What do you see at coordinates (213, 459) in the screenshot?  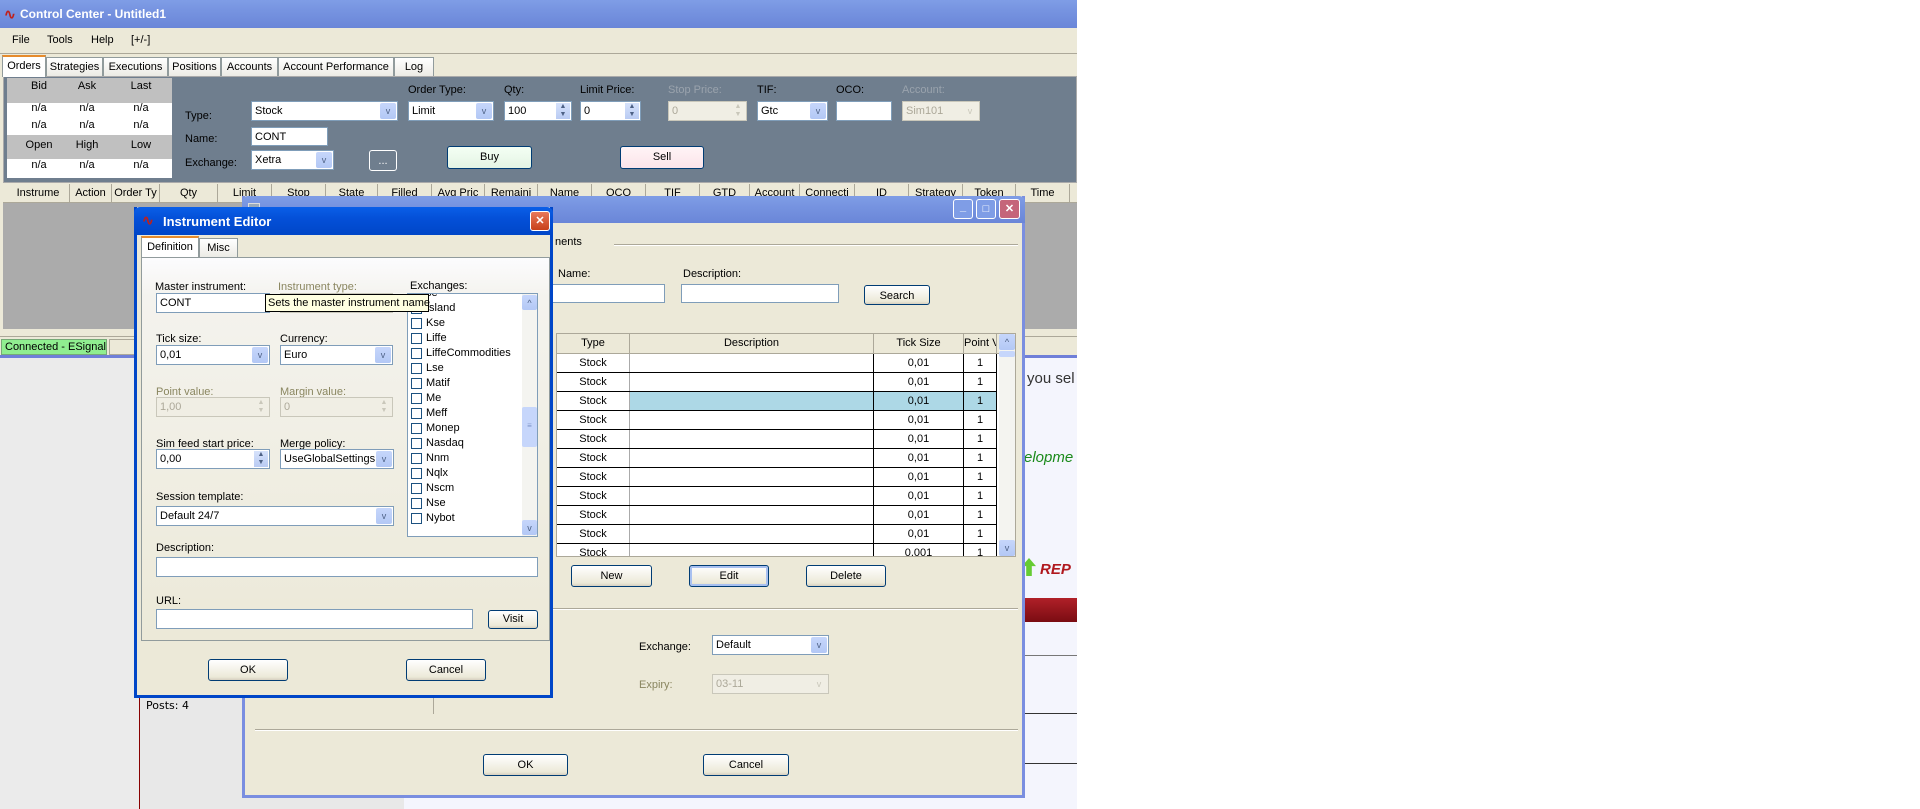 I see `sim-feed-stepper: 0,00 ▲ ▼` at bounding box center [213, 459].